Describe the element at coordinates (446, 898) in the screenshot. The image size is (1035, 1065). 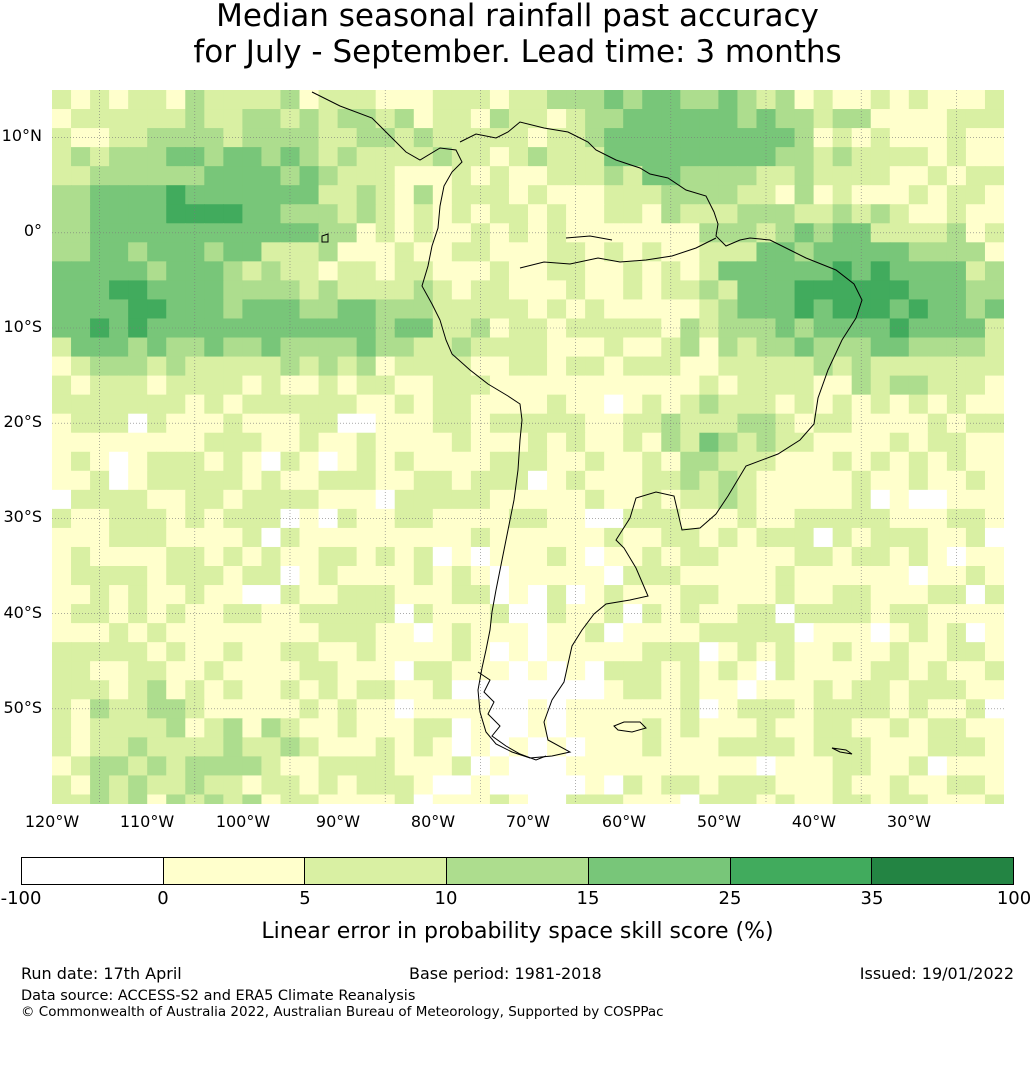
I see `colorbar-tick: 10` at that location.